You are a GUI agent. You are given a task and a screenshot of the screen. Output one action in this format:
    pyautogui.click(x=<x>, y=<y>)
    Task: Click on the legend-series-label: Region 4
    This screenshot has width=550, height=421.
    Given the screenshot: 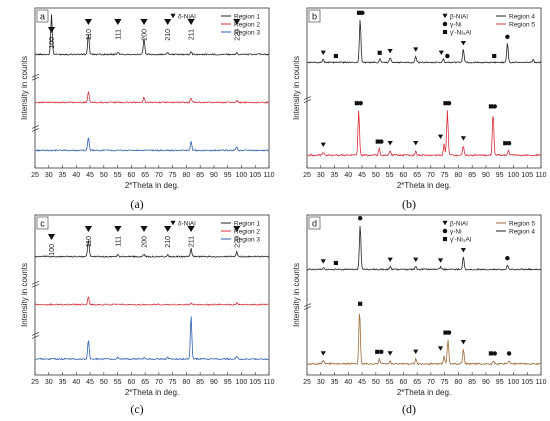 What is the action you would take?
    pyautogui.click(x=522, y=232)
    